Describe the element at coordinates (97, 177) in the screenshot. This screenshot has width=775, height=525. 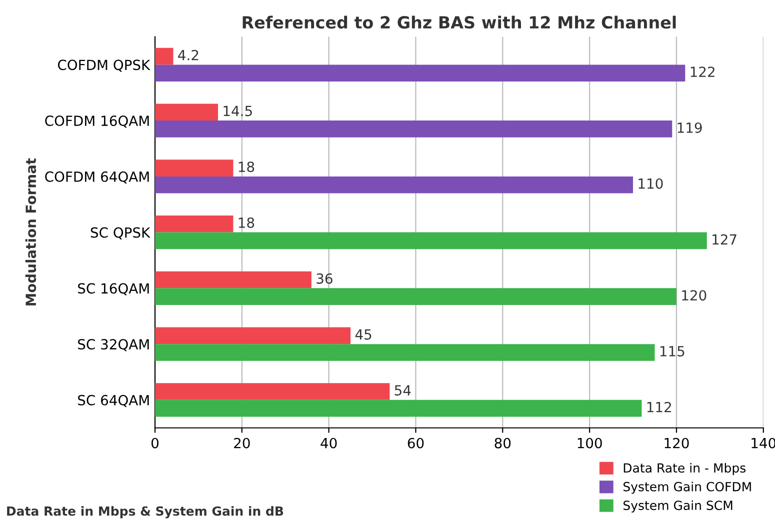
I see `y-tick-label: COFDM 64QAM` at that location.